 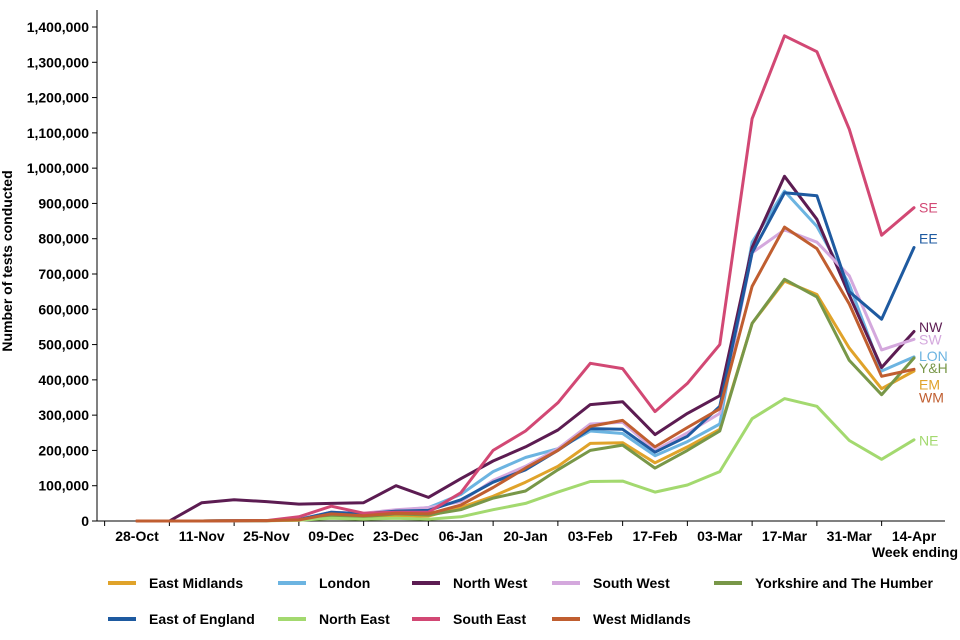 I want to click on x-tick-label: 25-Nov, so click(x=266, y=536).